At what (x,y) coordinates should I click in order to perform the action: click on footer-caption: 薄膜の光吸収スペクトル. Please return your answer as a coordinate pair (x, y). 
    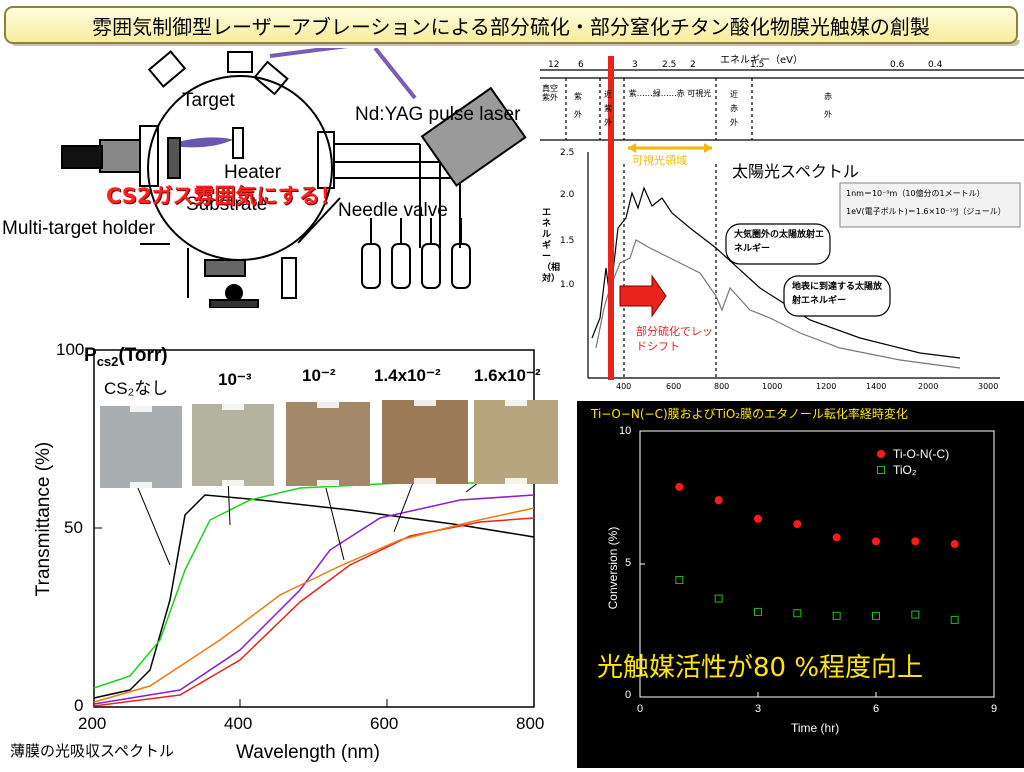
    Looking at the image, I should click on (92, 751).